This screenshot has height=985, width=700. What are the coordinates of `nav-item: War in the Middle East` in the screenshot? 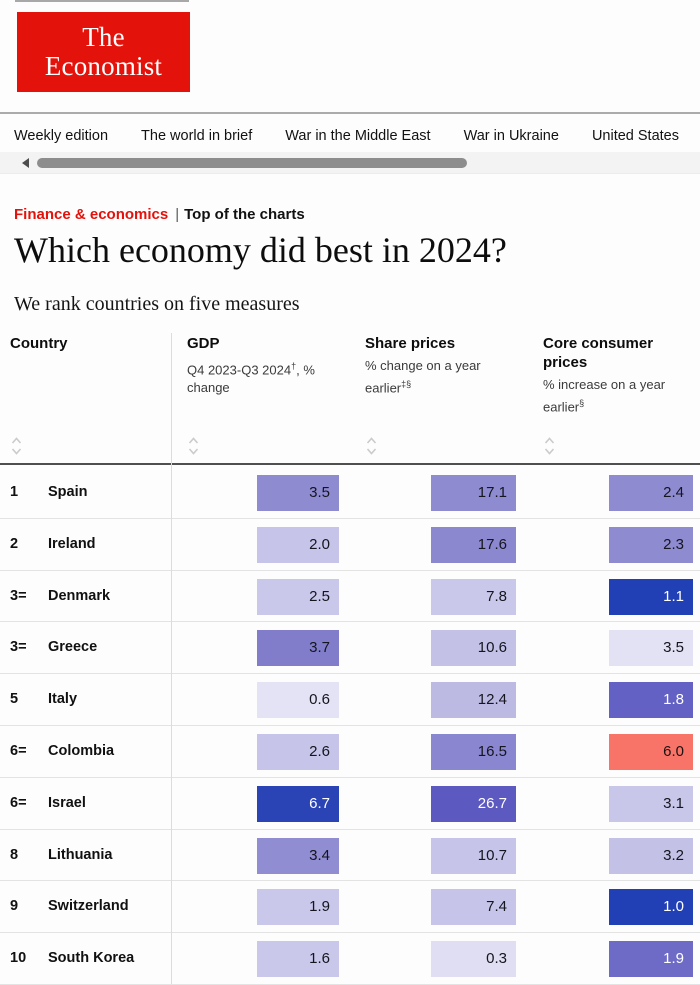 It's located at (358, 136).